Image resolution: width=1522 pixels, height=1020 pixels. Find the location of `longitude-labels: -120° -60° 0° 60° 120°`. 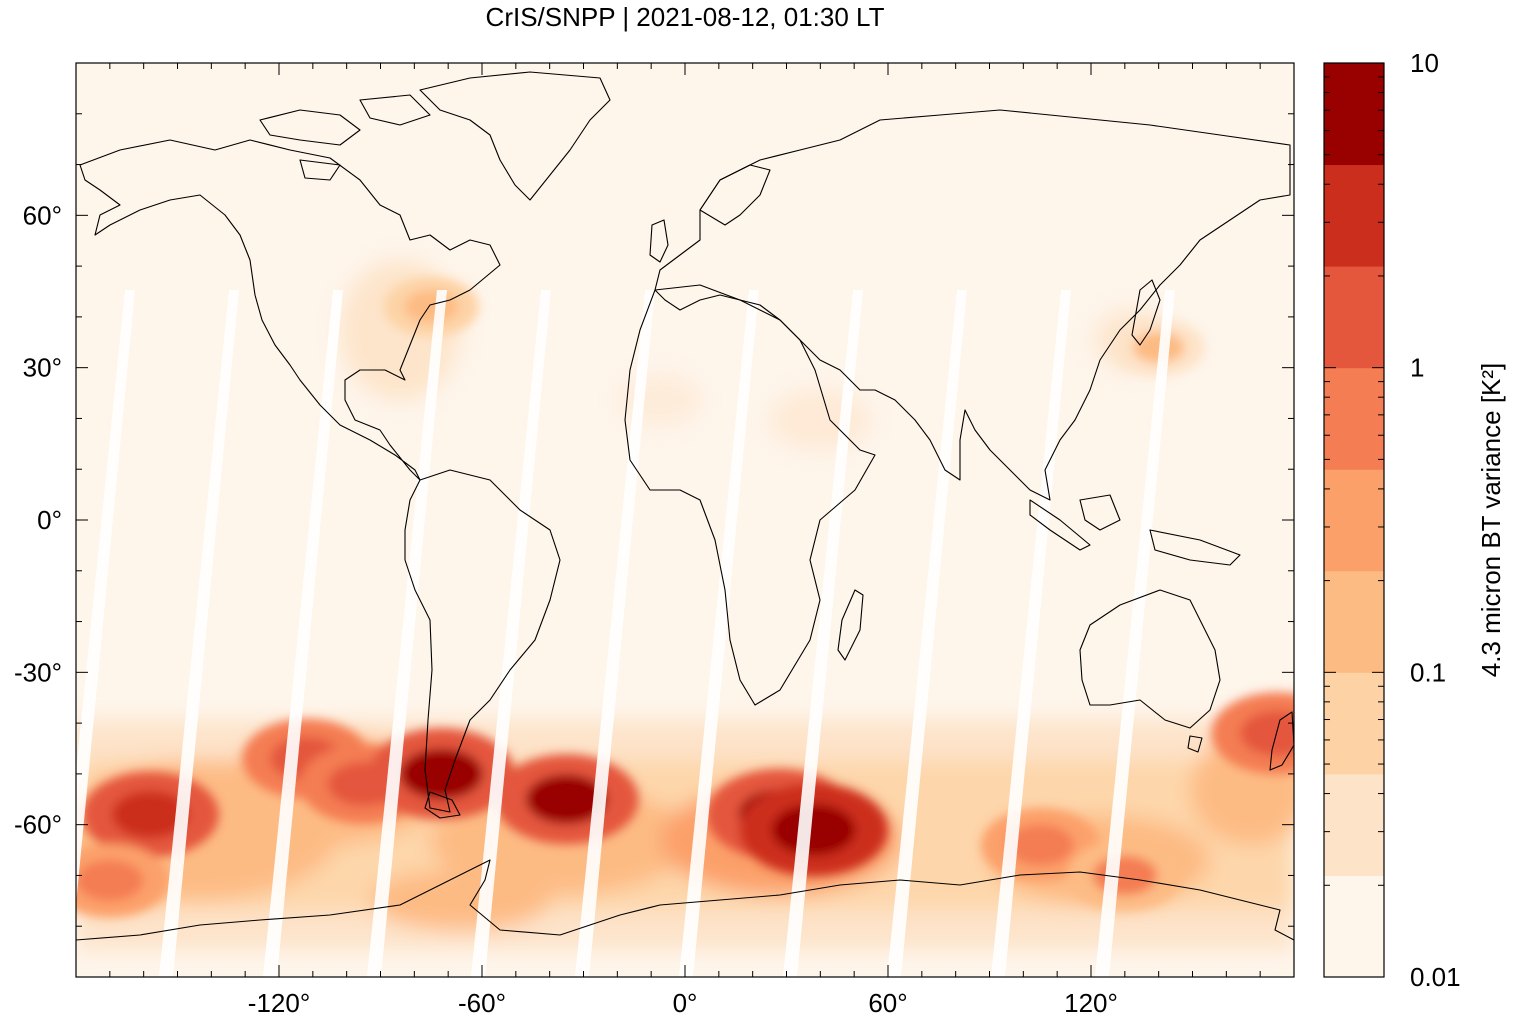

longitude-labels: -120° -60° 0° 60° 120° is located at coordinates (683, 1003).